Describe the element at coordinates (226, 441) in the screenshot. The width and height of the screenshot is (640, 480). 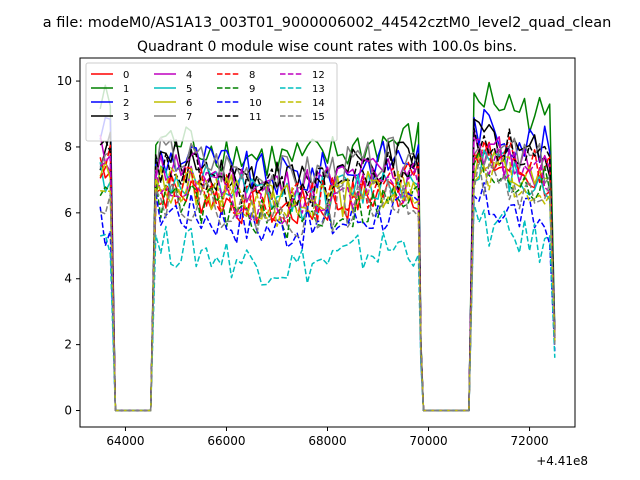
I see `x-tick-label: 66000` at that location.